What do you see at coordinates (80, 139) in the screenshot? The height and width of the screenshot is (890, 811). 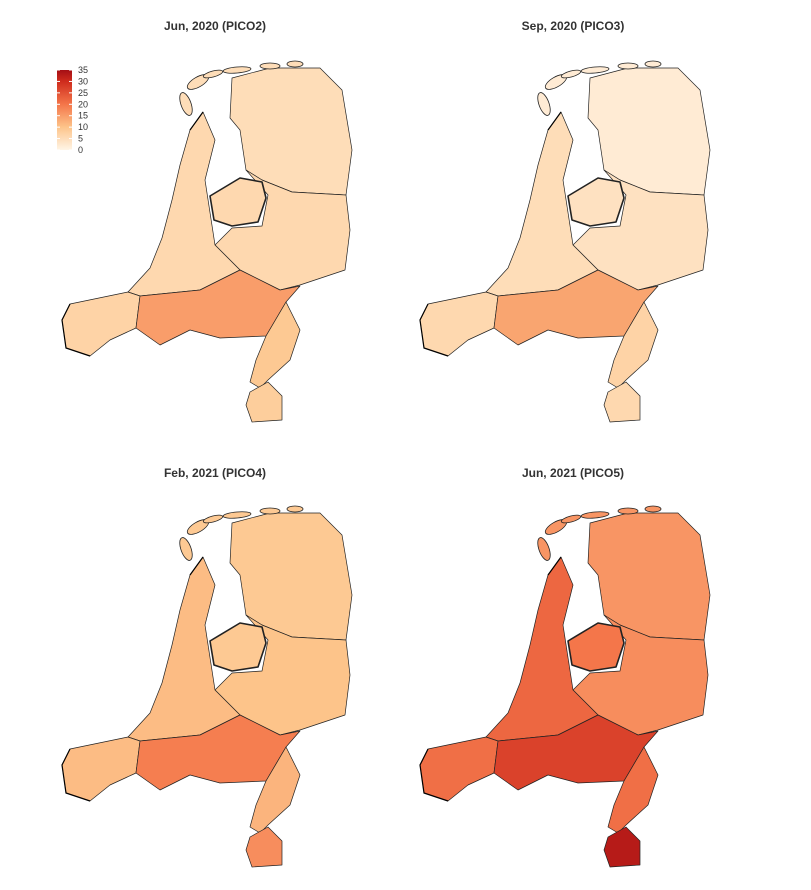 I see `legend-tick-label: 5` at bounding box center [80, 139].